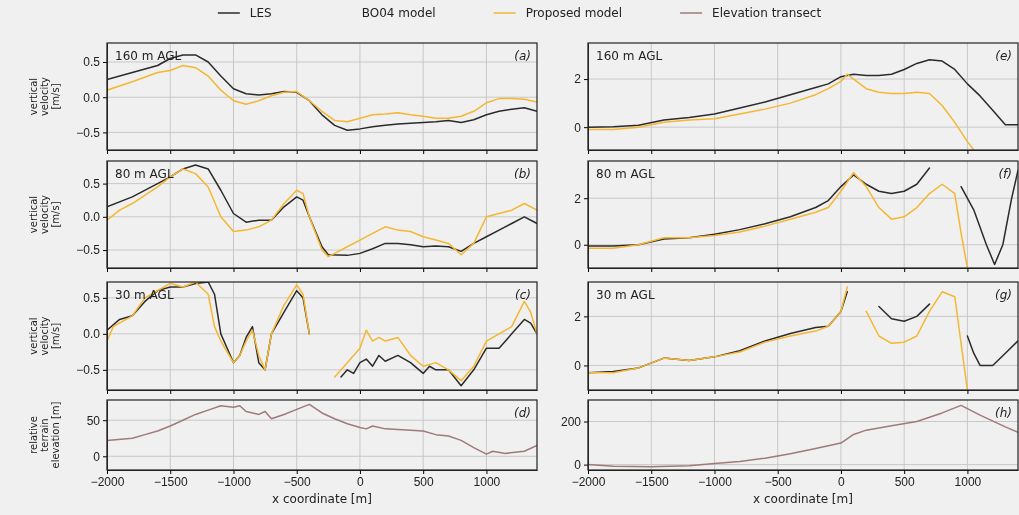  I want to click on annotation: (f), so click(1005, 174).